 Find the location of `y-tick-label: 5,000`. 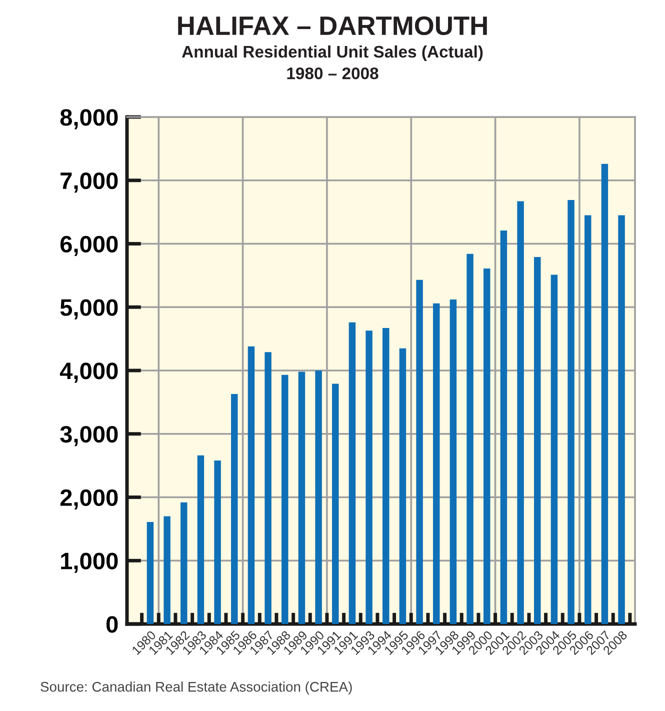

y-tick-label: 5,000 is located at coordinates (89, 309).